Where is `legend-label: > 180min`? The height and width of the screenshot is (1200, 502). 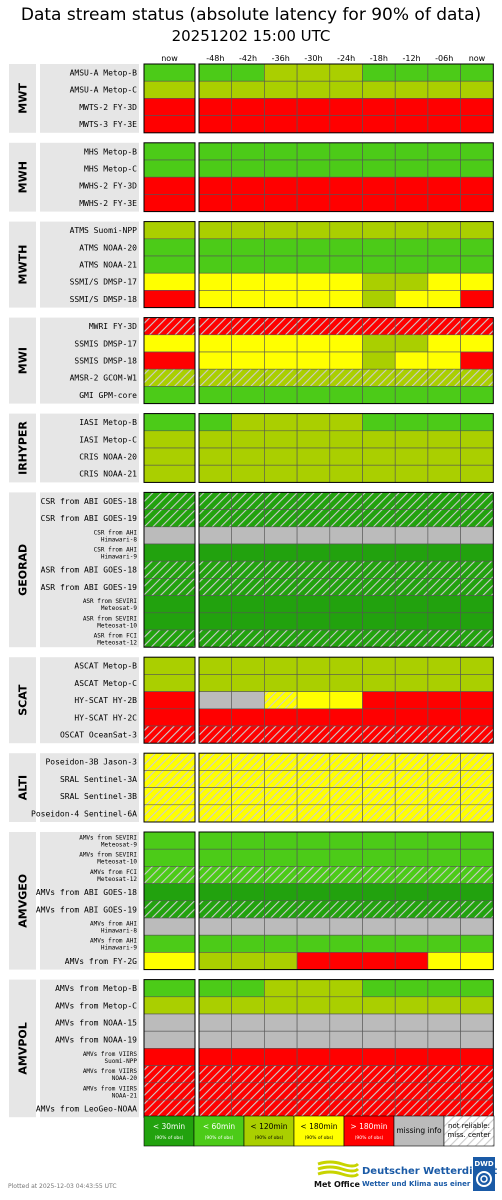
legend-label: > 180min is located at coordinates (368, 1126).